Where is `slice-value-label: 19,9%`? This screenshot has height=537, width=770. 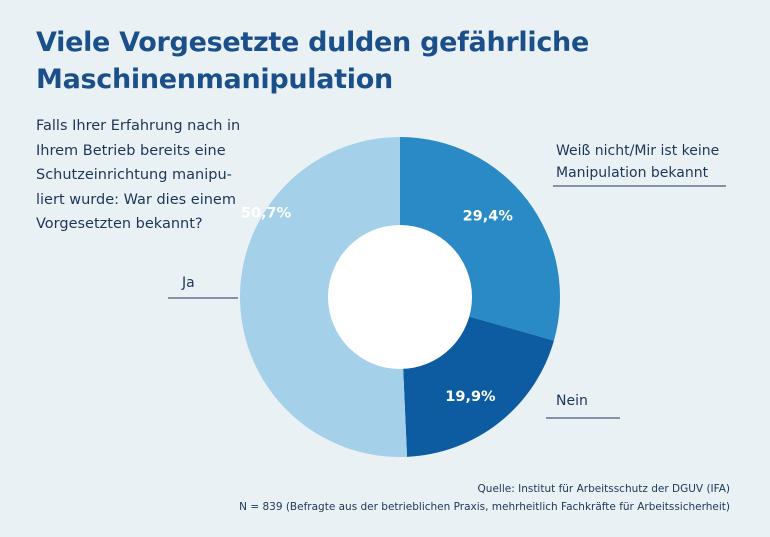 slice-value-label: 19,9% is located at coordinates (470, 397).